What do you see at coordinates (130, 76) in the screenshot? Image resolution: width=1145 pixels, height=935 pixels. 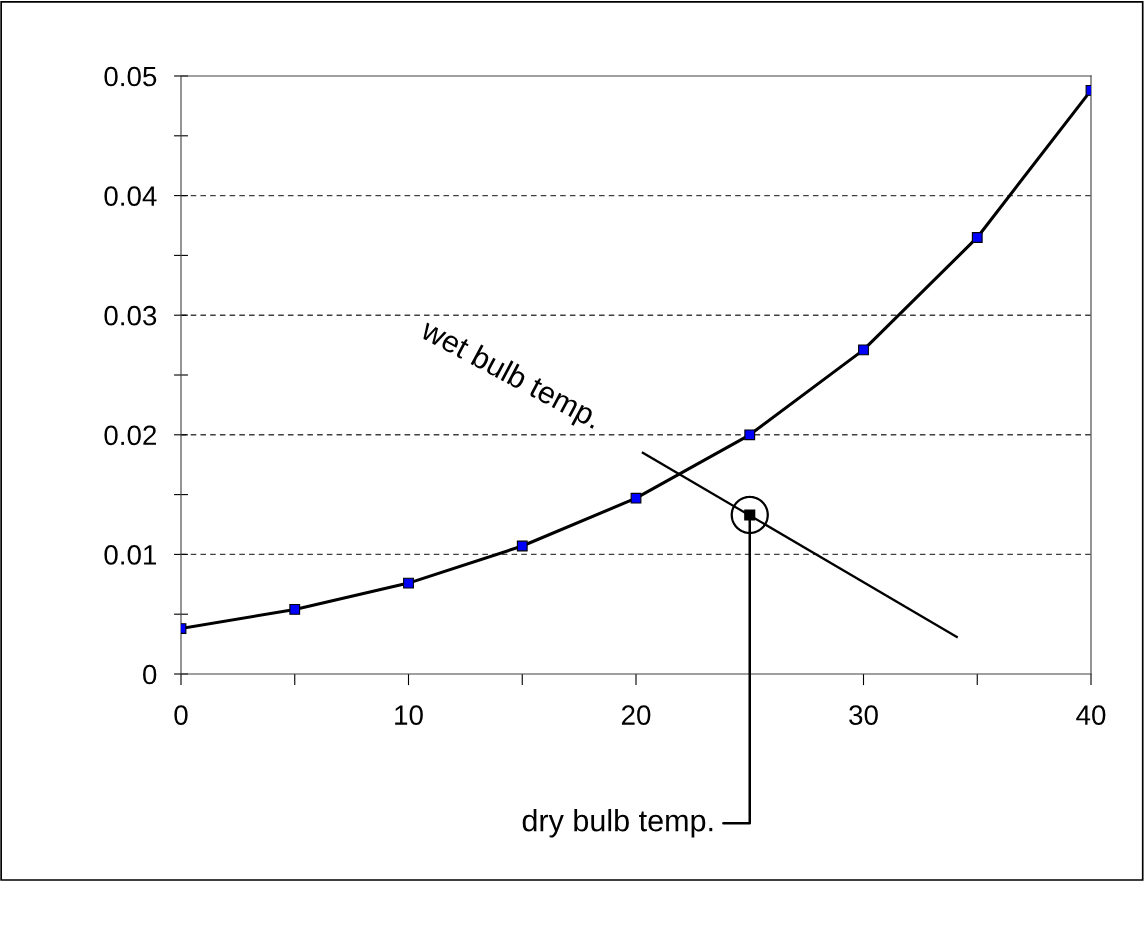 I see `y-tick-label: 0.05` at bounding box center [130, 76].